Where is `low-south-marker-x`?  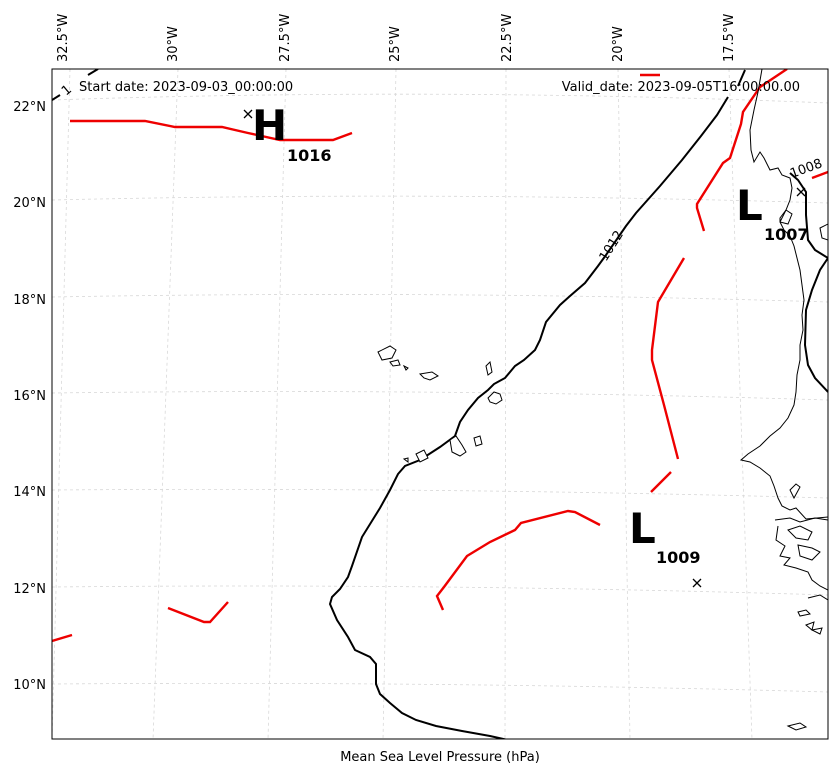 low-south-marker-x is located at coordinates (697, 583).